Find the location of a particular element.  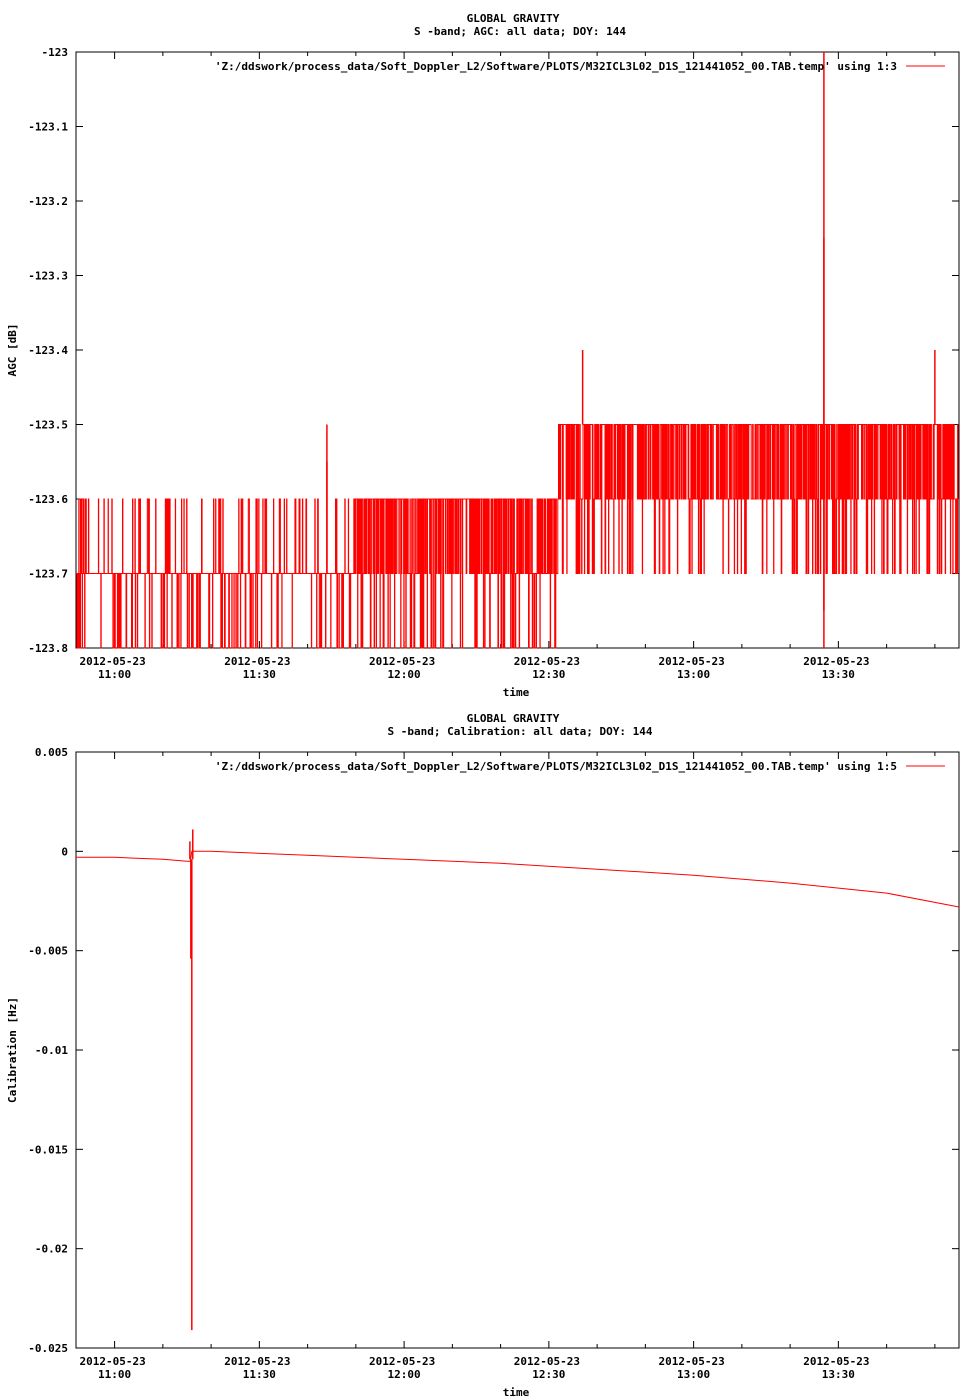

y-tick-label: 0.005 is located at coordinates (51, 752).